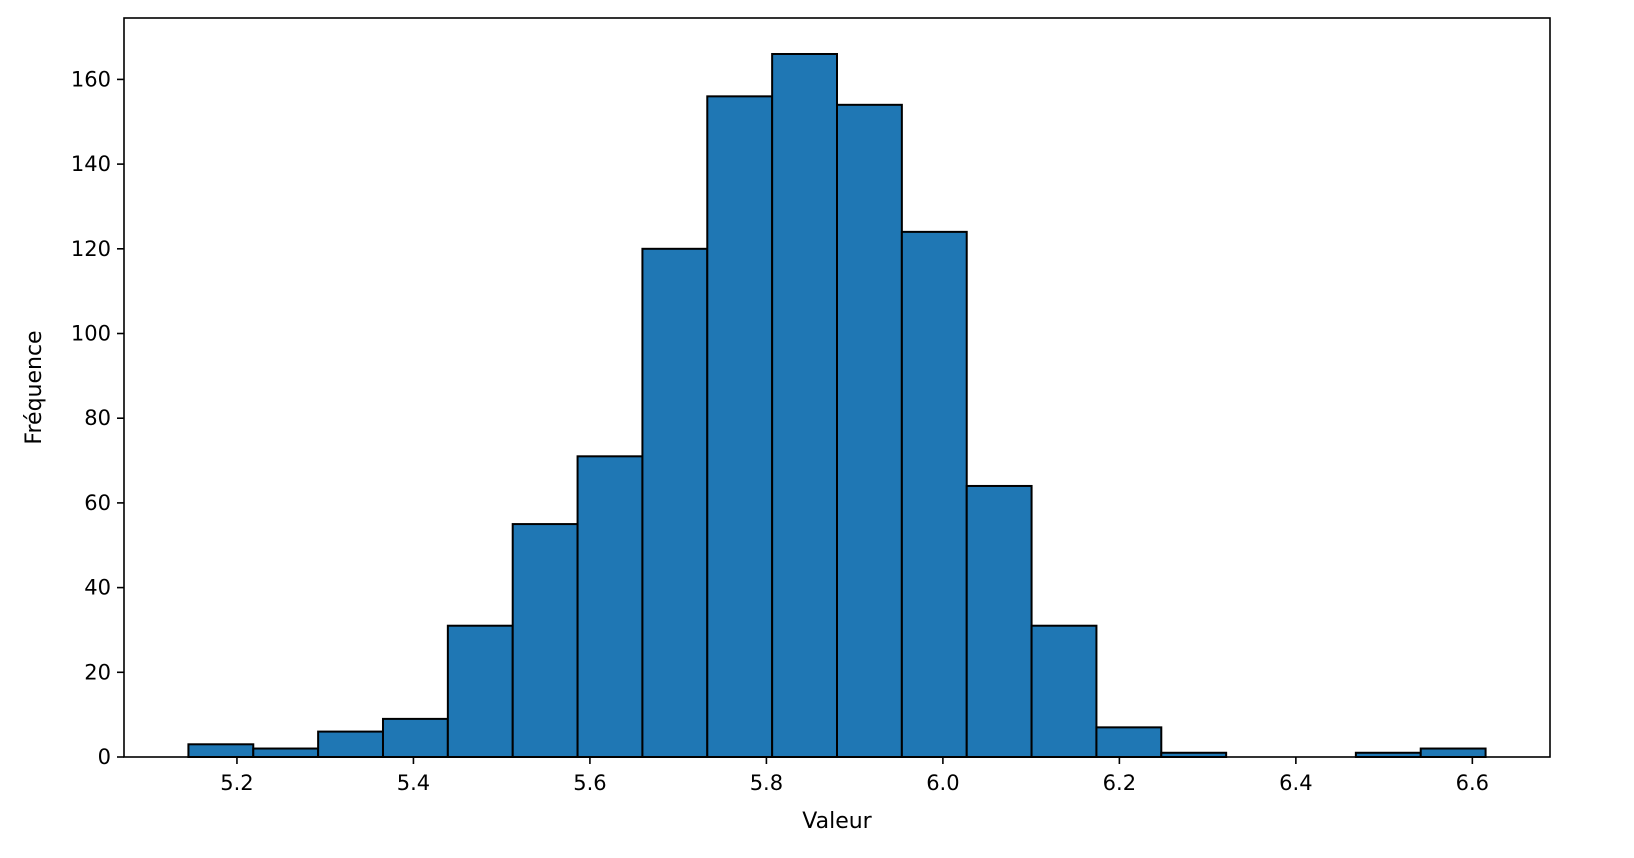  What do you see at coordinates (104, 757) in the screenshot?
I see `y-tick-label: 0` at bounding box center [104, 757].